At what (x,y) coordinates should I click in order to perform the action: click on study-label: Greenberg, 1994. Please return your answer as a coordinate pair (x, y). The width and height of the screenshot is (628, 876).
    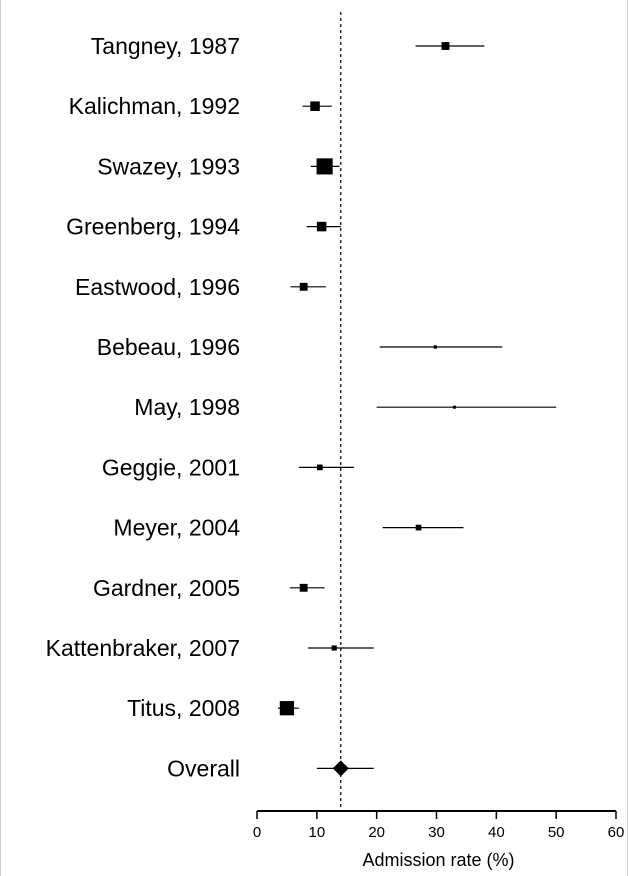
    Looking at the image, I should click on (153, 227).